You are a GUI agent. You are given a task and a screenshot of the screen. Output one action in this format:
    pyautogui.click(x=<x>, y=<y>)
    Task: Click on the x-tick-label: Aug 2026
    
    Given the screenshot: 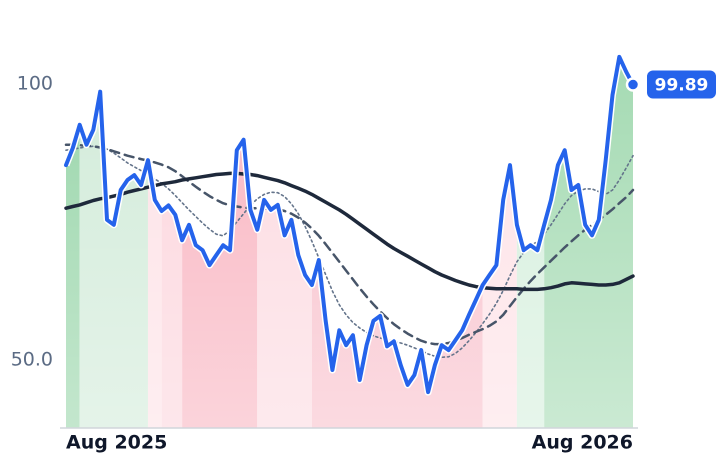 What is the action you would take?
    pyautogui.click(x=582, y=443)
    